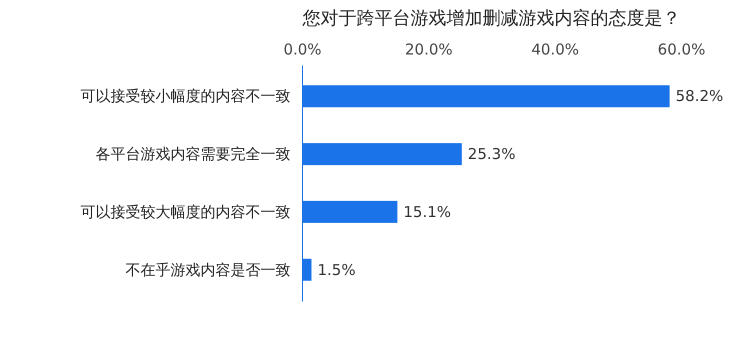  I want to click on x-tick-label: 0.0%, so click(302, 49).